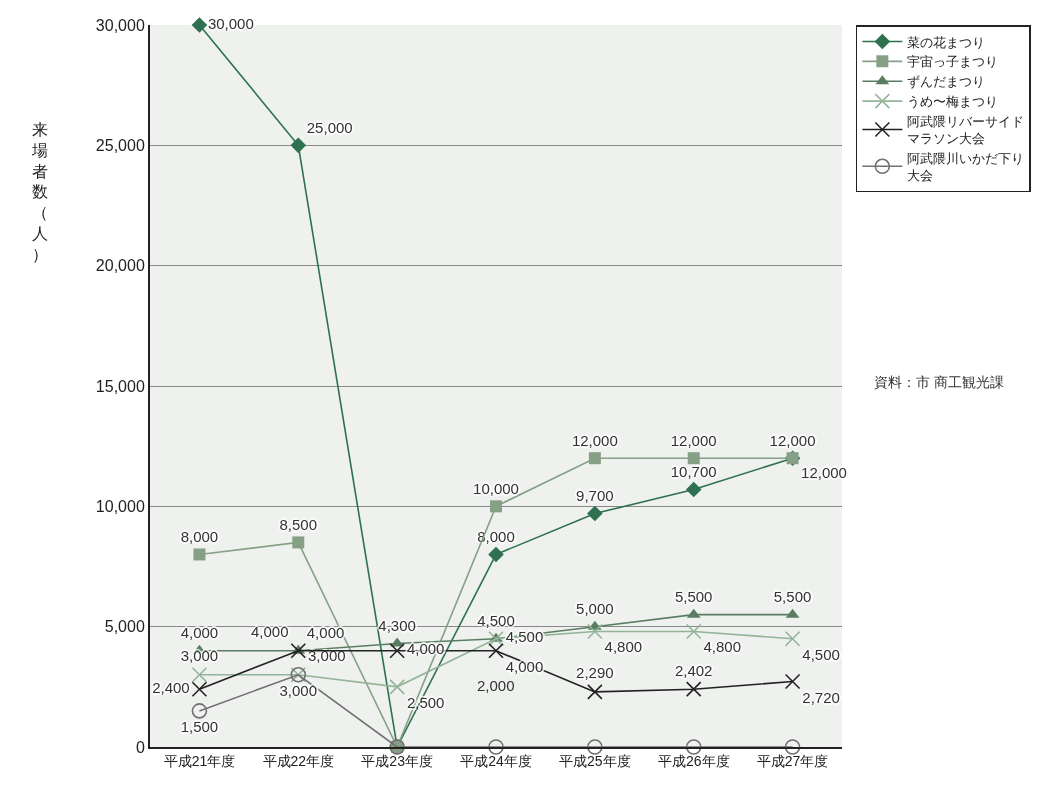  I want to click on annotation: 2,000, so click(496, 685).